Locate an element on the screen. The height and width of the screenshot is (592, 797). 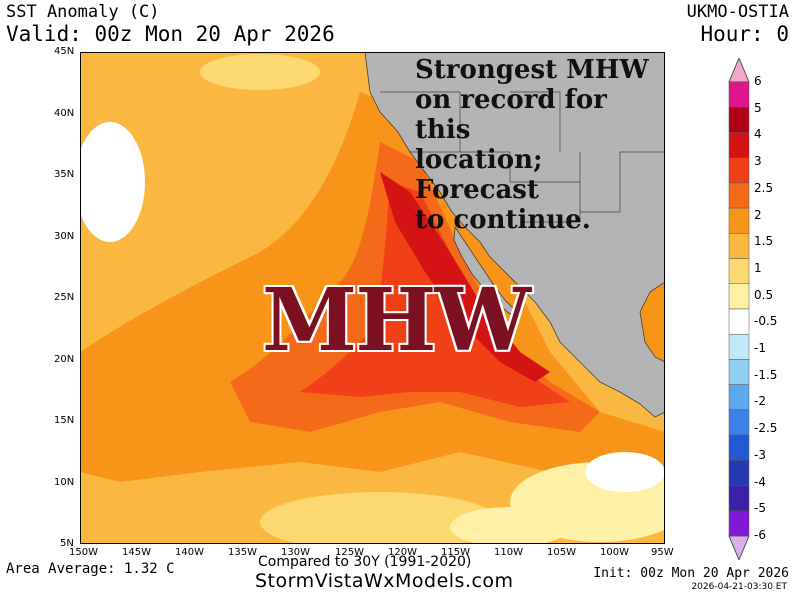
colorbar-tick-label: -1 is located at coordinates (760, 348).